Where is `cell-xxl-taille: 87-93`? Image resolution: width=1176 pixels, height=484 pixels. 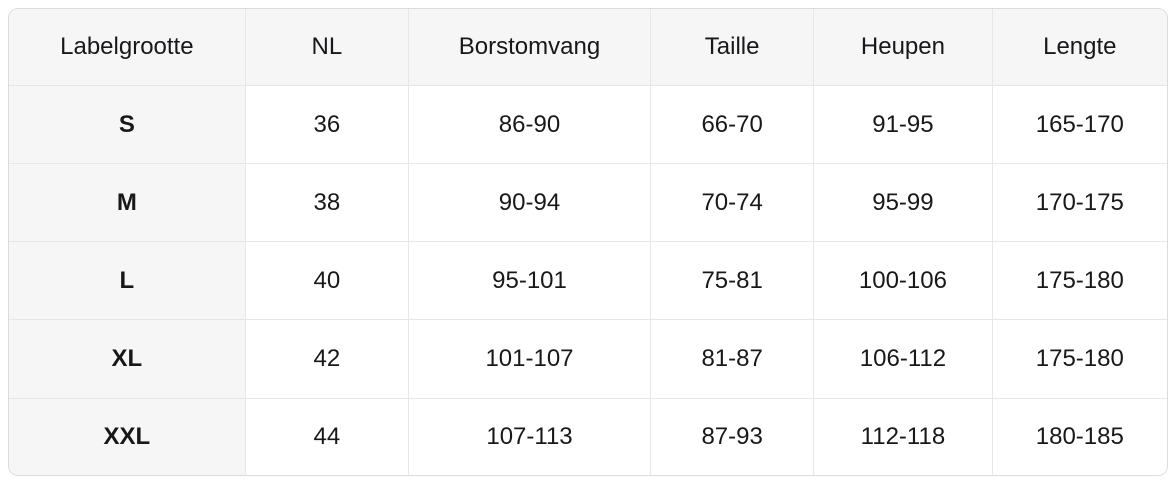 cell-xxl-taille: 87-93 is located at coordinates (732, 436).